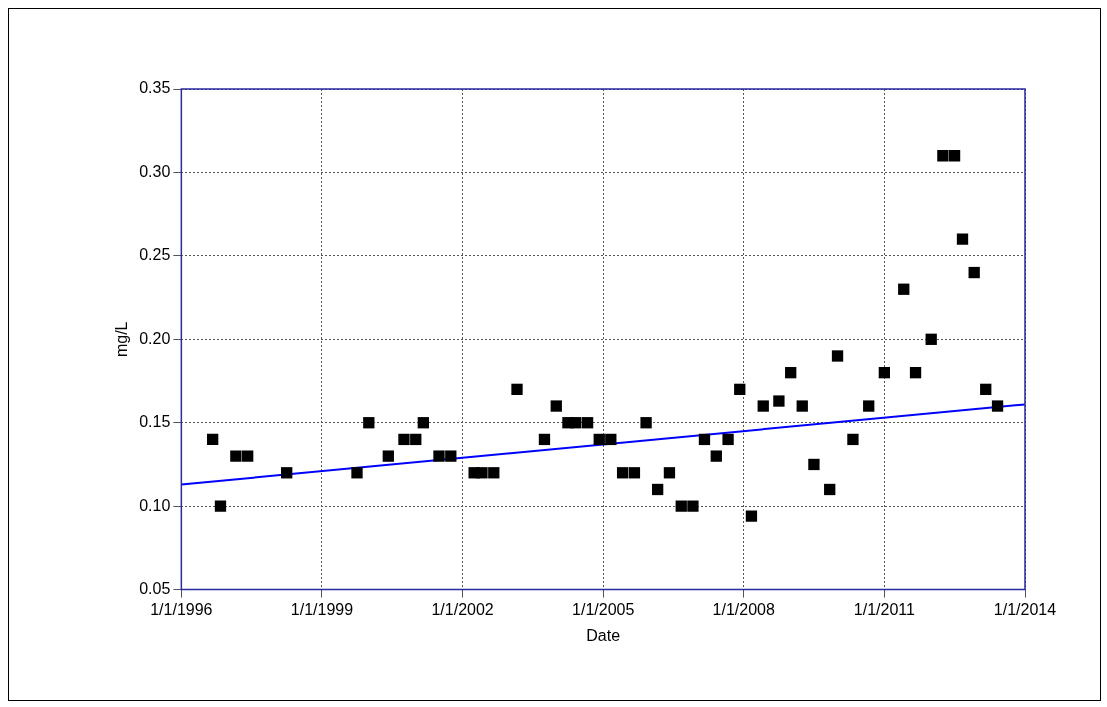 This screenshot has width=1107, height=707. What do you see at coordinates (603, 635) in the screenshot?
I see `x-axis-title: Date` at bounding box center [603, 635].